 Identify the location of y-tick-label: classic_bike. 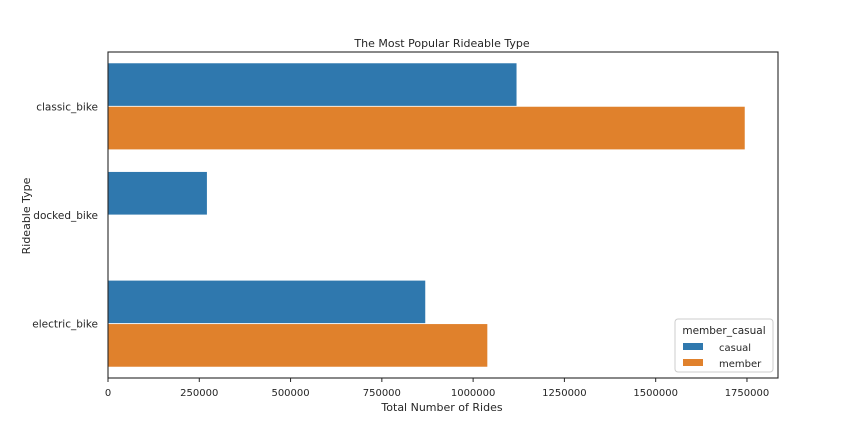
(67, 107).